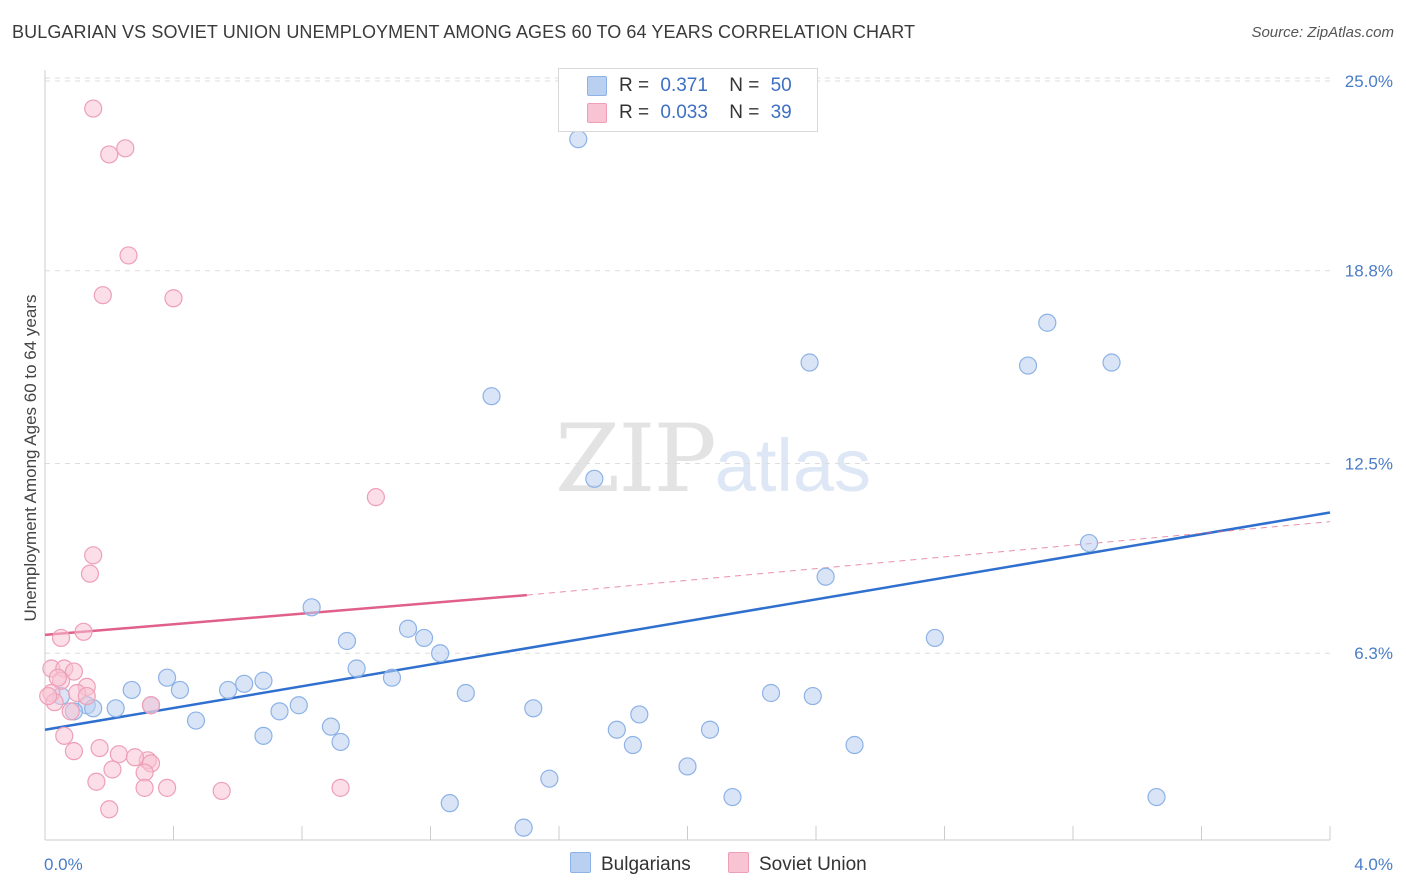 This screenshot has width=1406, height=892. What do you see at coordinates (781, 112) in the screenshot?
I see `legend-n-value: 39` at bounding box center [781, 112].